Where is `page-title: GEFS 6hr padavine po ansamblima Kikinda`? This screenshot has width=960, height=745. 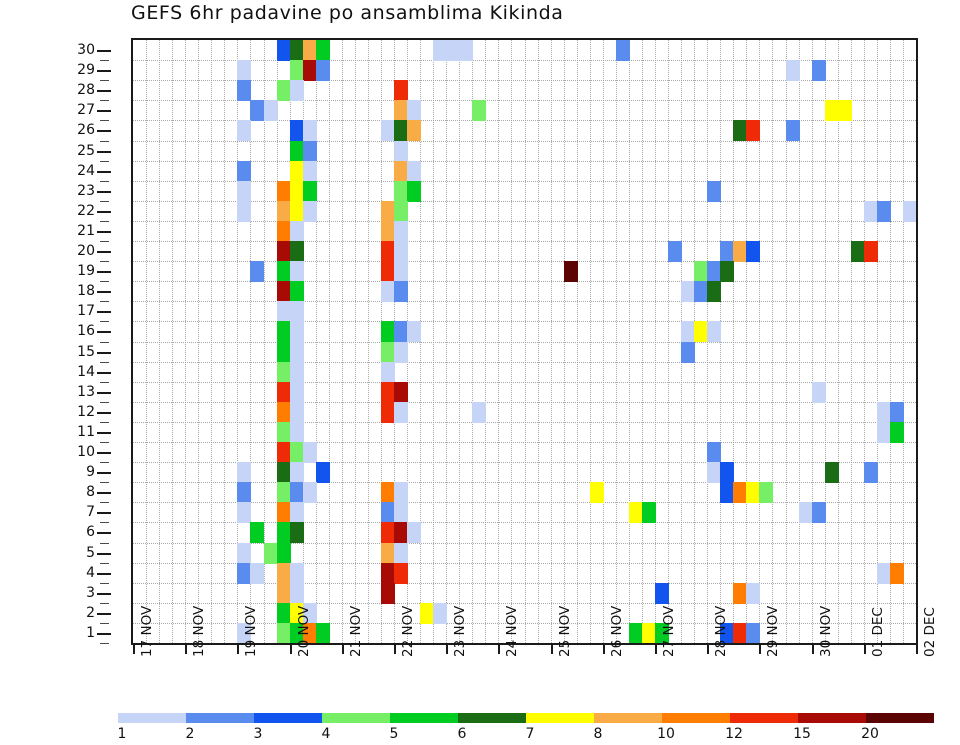 page-title: GEFS 6hr padavine po ansamblima Kikinda is located at coordinates (347, 13).